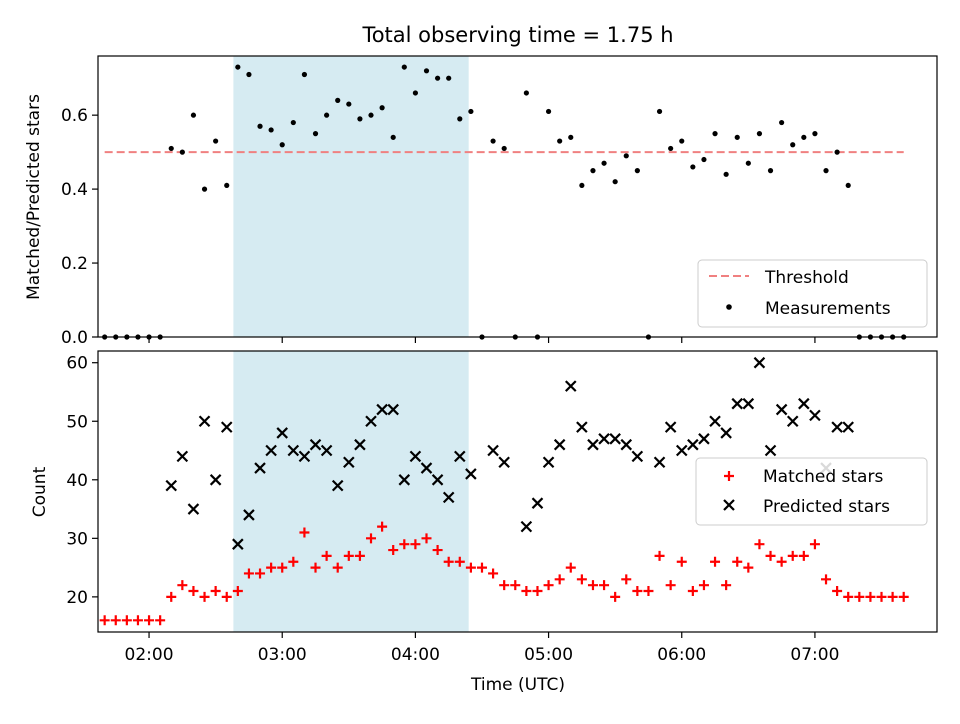  I want to click on top-legend: Threshold Measurements, so click(812, 293).